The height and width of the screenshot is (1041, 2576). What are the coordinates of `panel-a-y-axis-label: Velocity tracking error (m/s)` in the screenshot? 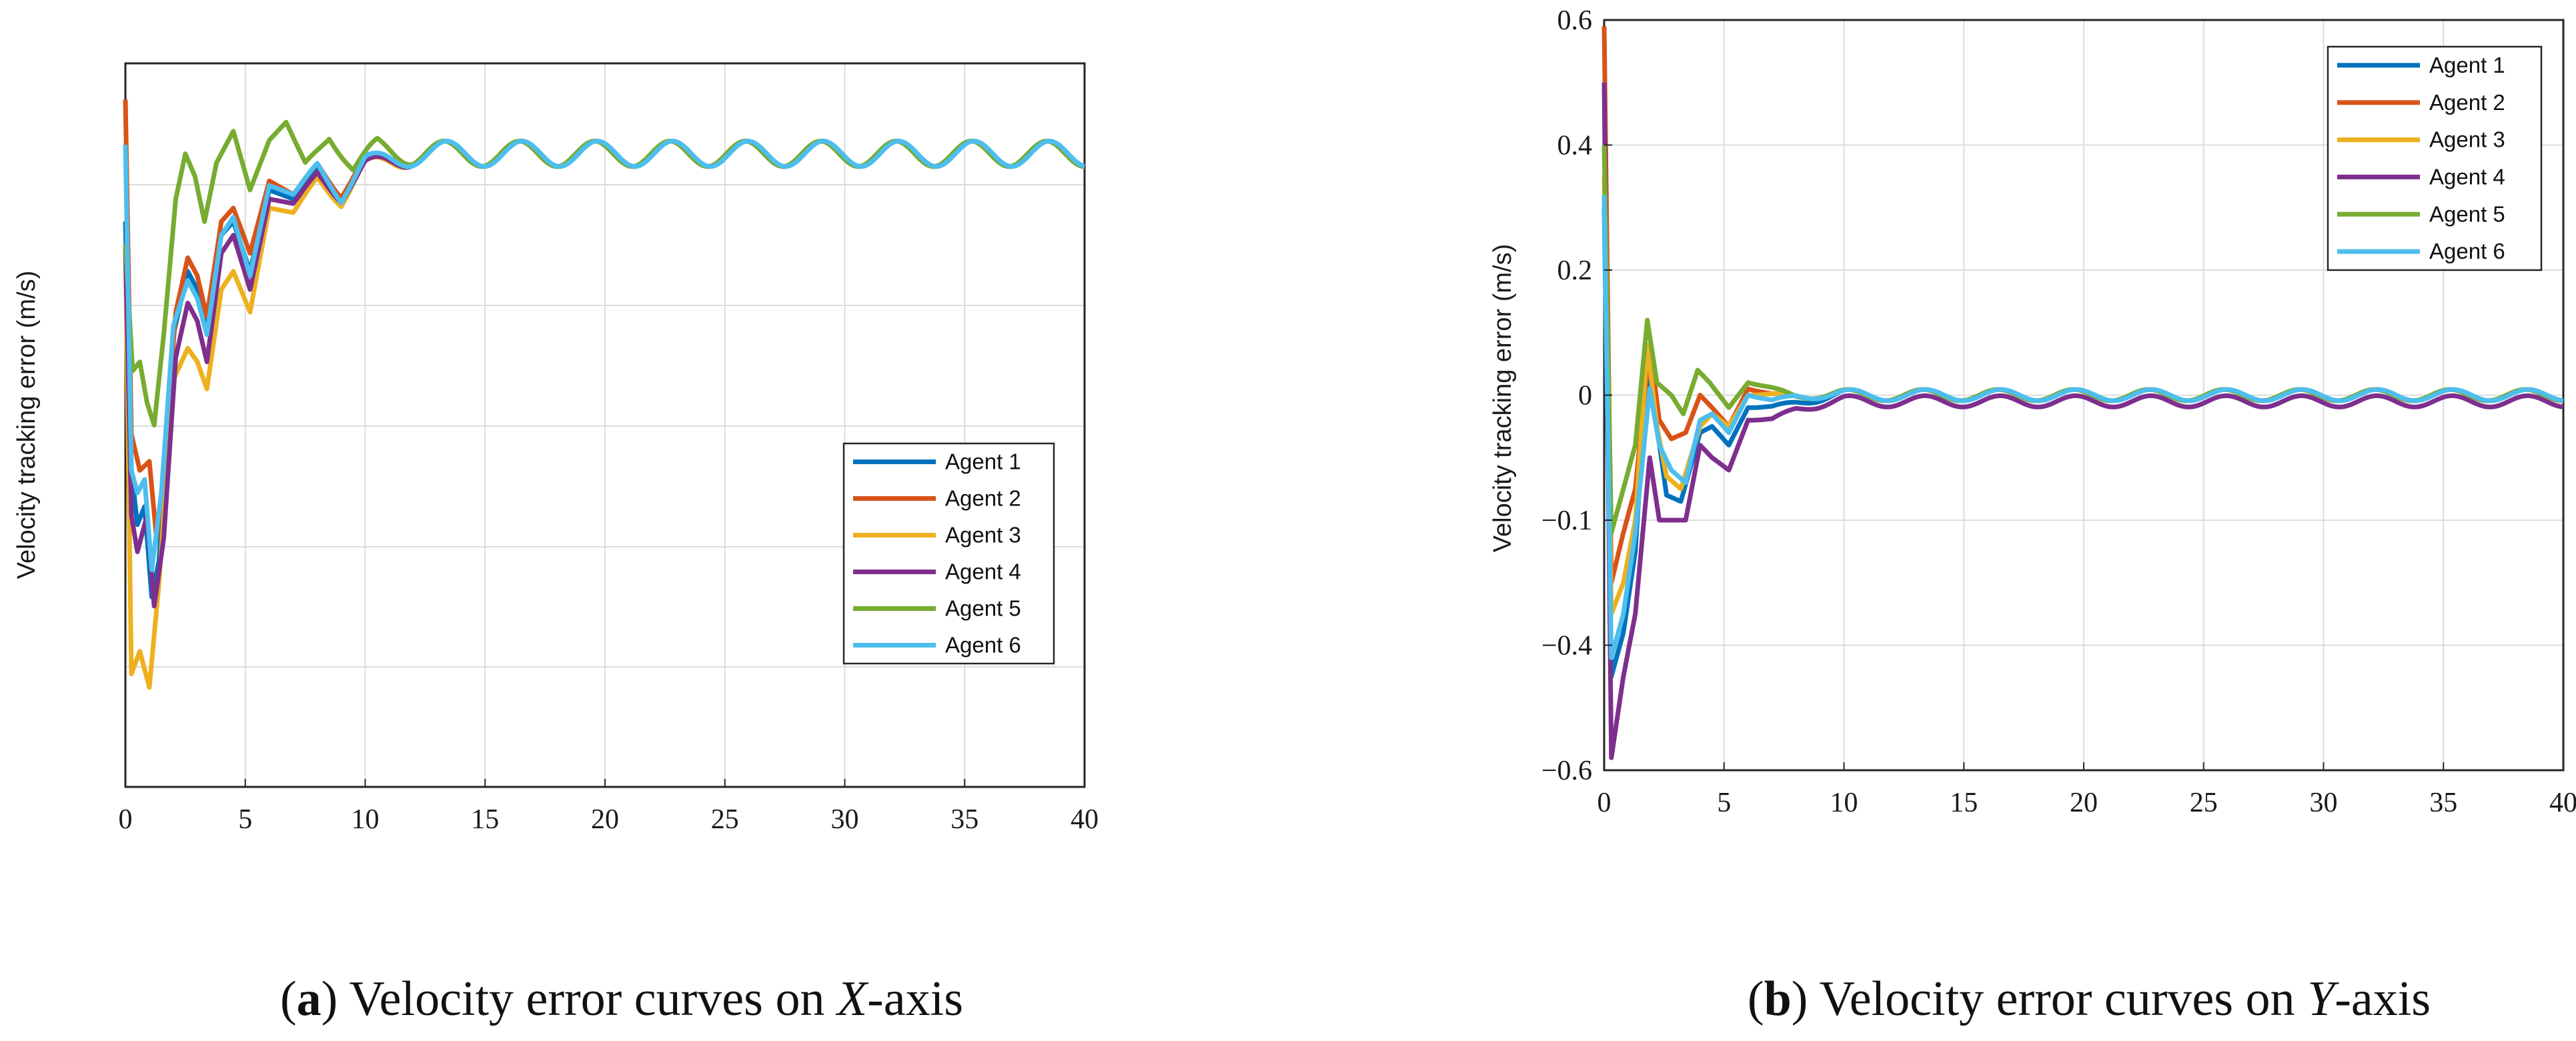 It's located at (27, 425).